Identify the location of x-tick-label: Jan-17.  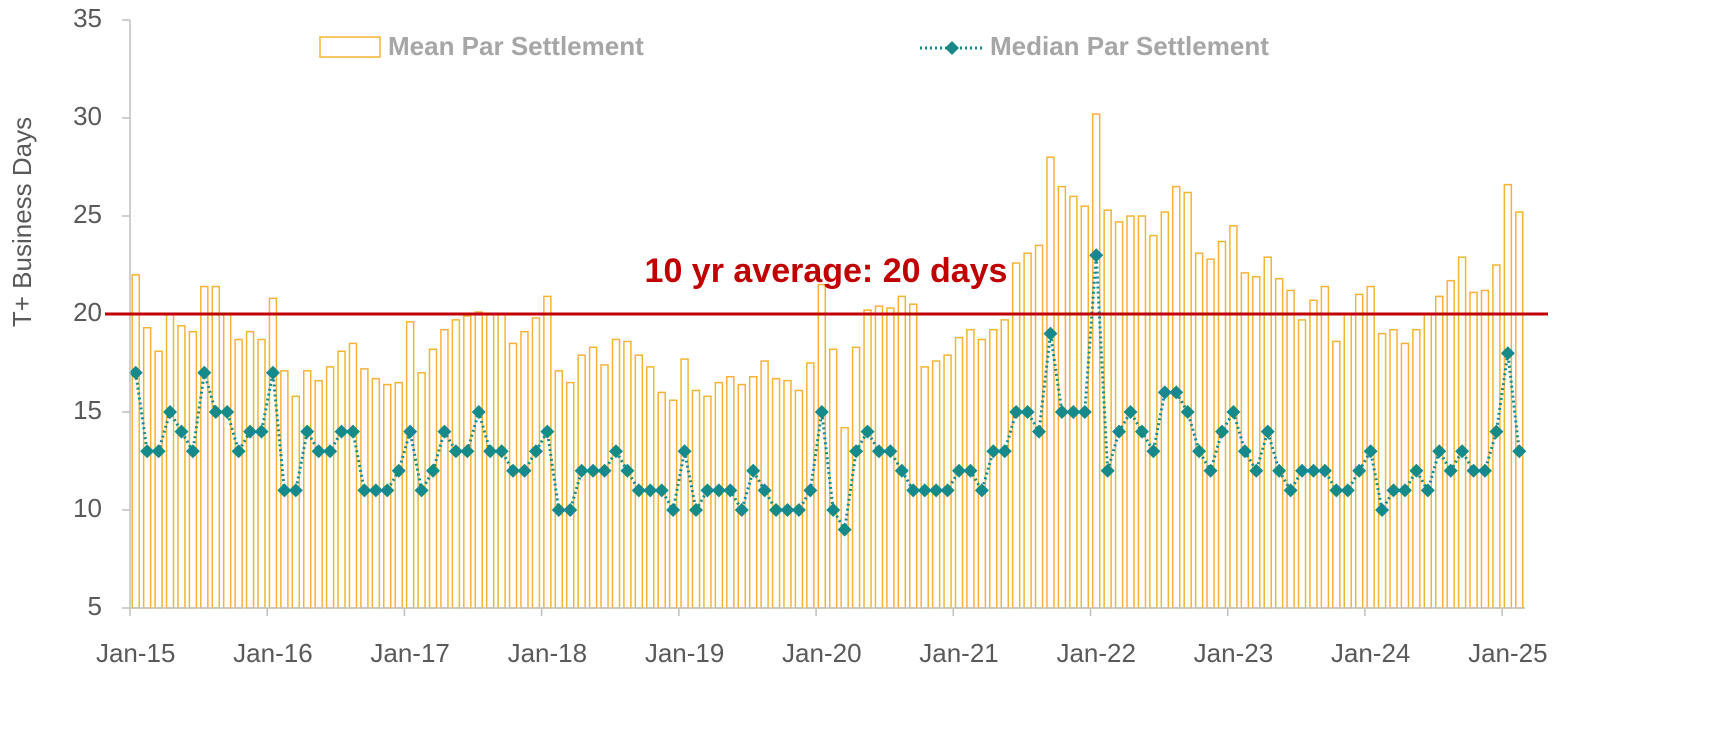
(410, 653).